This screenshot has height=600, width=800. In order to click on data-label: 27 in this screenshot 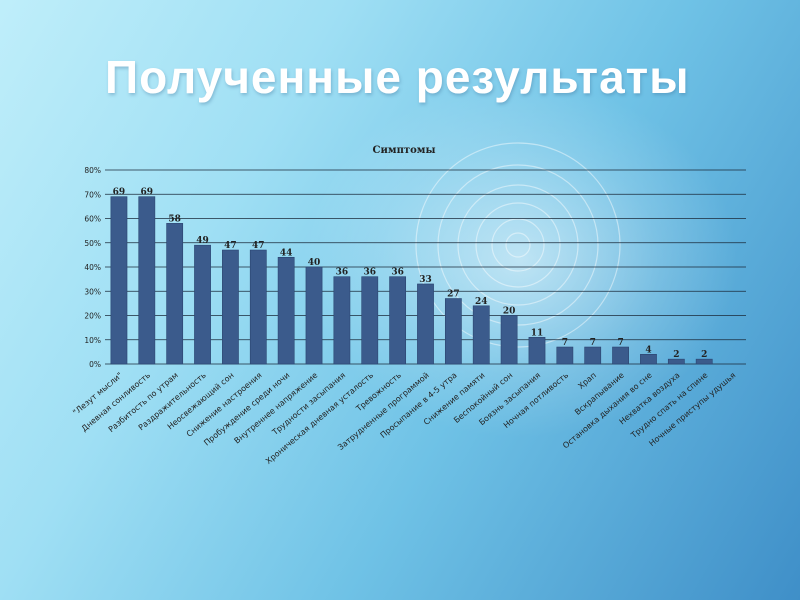, I will do `click(453, 295)`.